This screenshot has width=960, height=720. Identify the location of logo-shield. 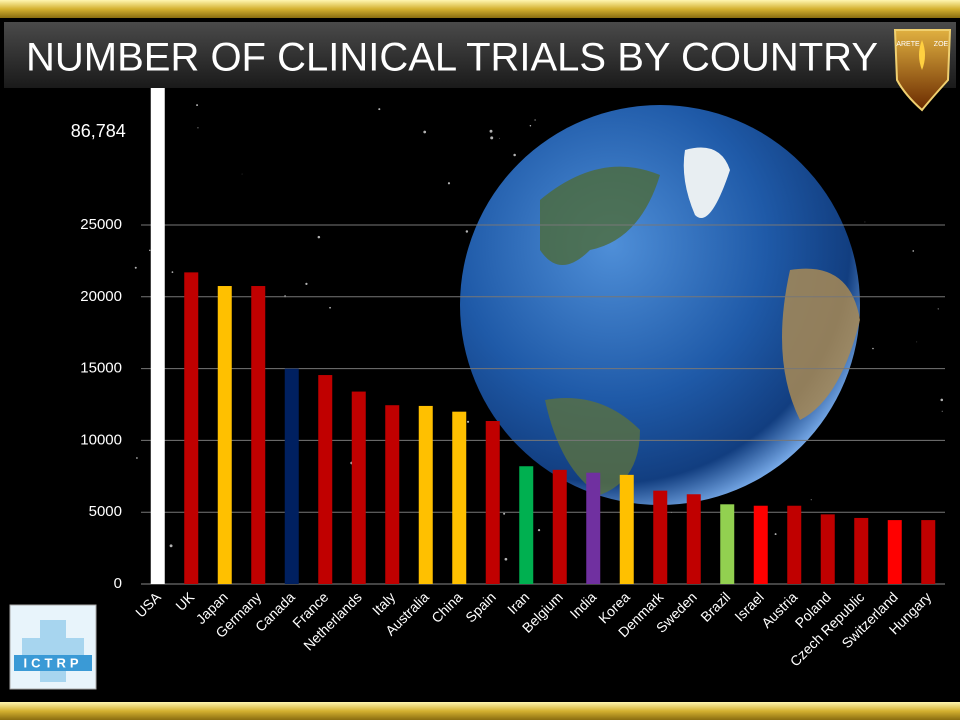
(922, 70).